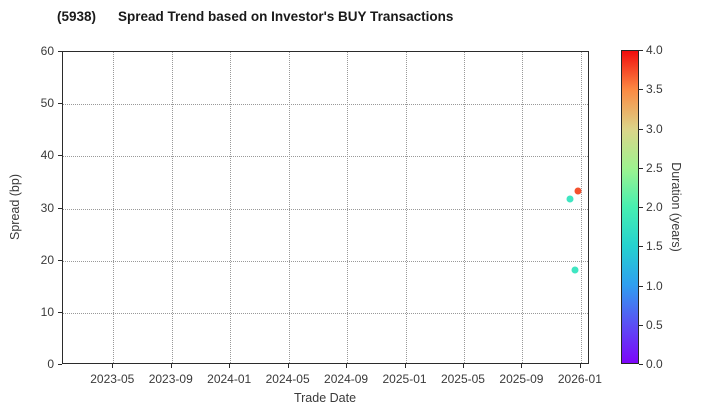 This screenshot has width=720, height=420. What do you see at coordinates (676, 207) in the screenshot?
I see `colorbar-label: Duration (years)` at bounding box center [676, 207].